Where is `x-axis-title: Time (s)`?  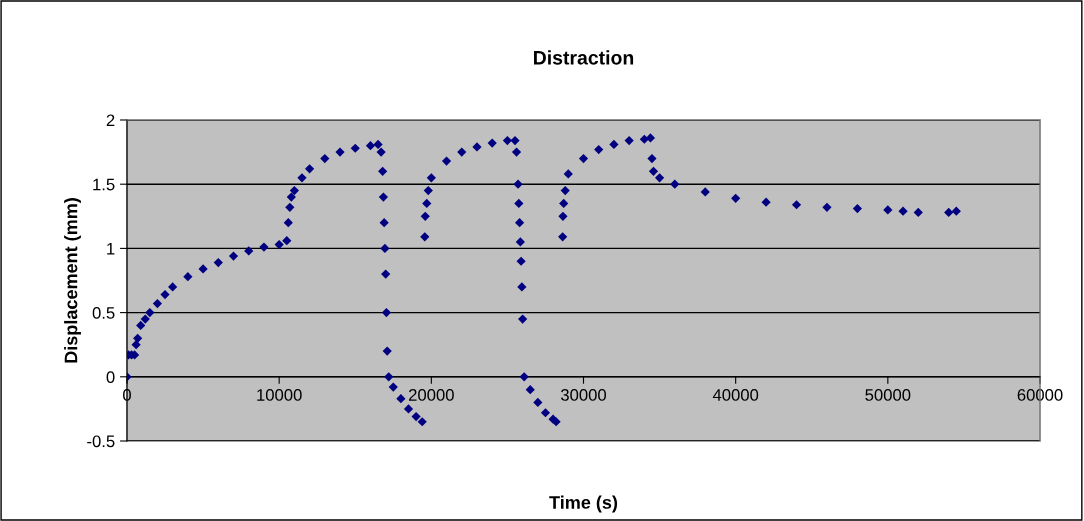
x-axis-title: Time (s) is located at coordinates (583, 504).